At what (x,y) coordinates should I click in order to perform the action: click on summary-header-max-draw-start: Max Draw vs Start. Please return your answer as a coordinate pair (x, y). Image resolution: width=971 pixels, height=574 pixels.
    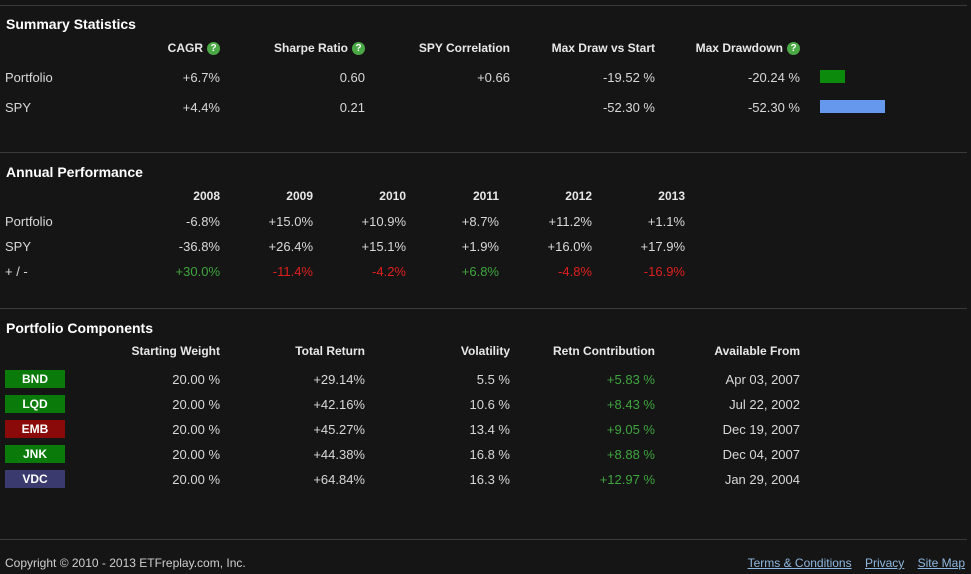
    Looking at the image, I should click on (603, 48).